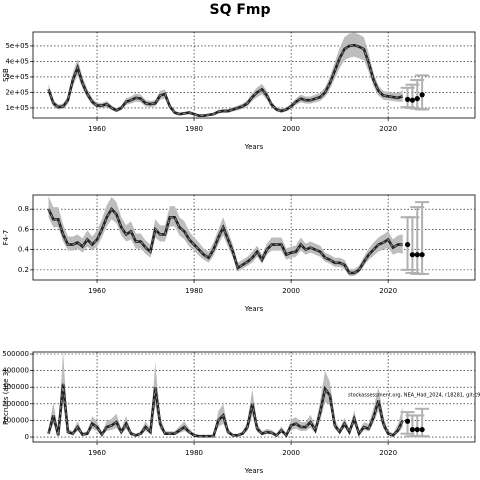 The width and height of the screenshot is (480, 480). What do you see at coordinates (17, 77) in the screenshot?
I see `y-tick-label: 3e+05` at bounding box center [17, 77].